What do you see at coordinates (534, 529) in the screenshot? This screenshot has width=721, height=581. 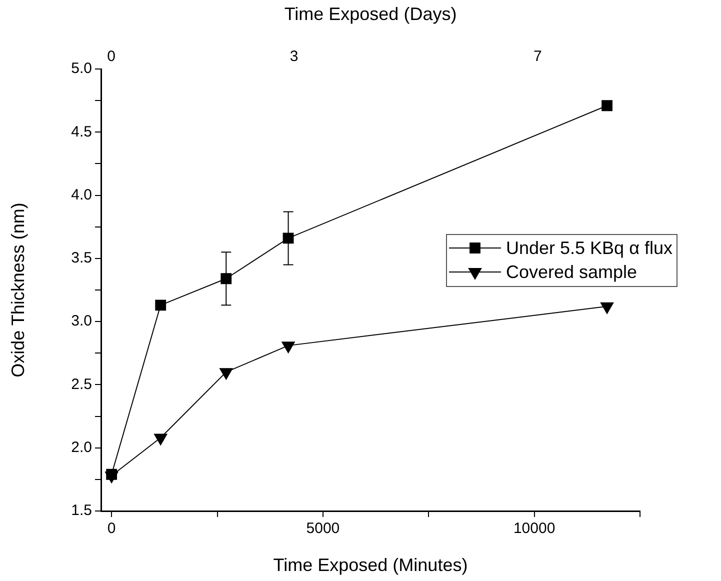 I see `x-tick-label: 10000` at bounding box center [534, 529].